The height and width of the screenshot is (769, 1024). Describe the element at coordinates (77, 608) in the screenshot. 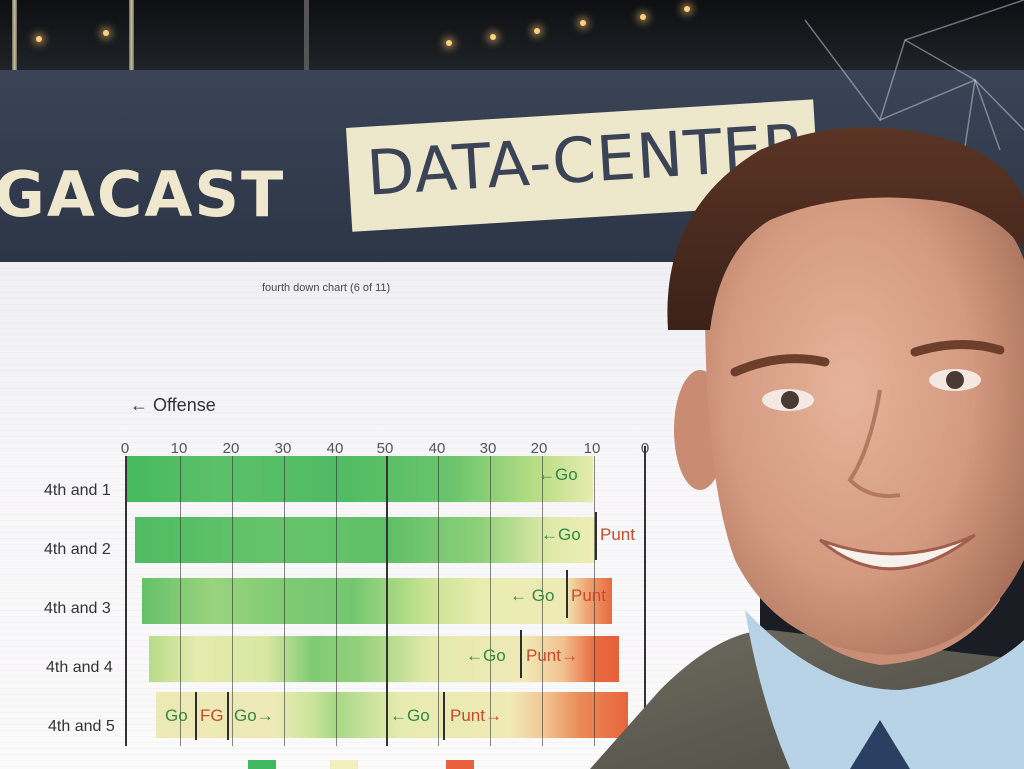

I see `row-label: 4th and 3` at that location.